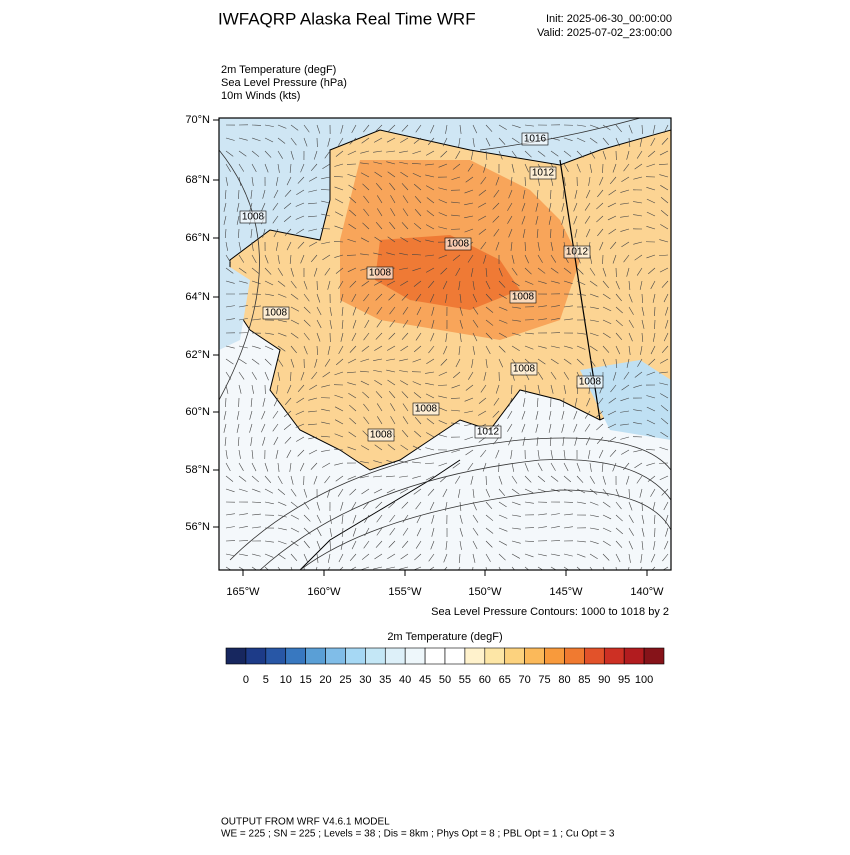 This screenshot has width=850, height=855. What do you see at coordinates (584, 680) in the screenshot?
I see `colorbar-label: 85` at bounding box center [584, 680].